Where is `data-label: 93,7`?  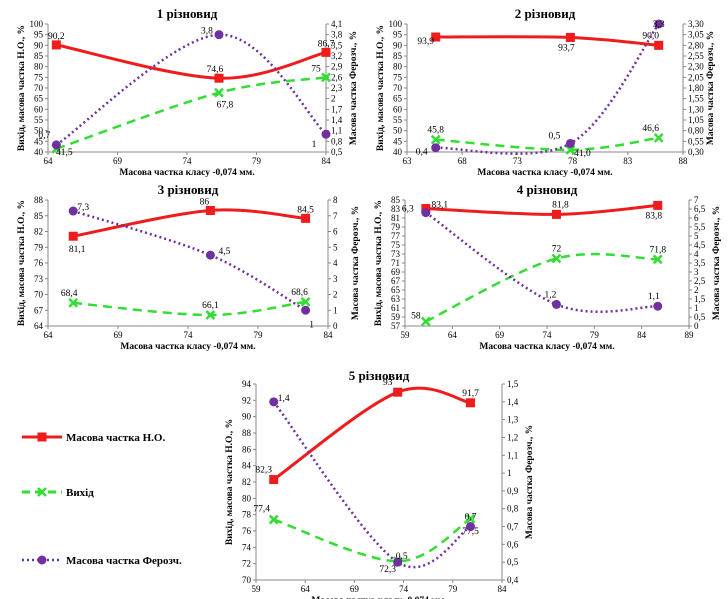
data-label: 93,7 is located at coordinates (566, 48).